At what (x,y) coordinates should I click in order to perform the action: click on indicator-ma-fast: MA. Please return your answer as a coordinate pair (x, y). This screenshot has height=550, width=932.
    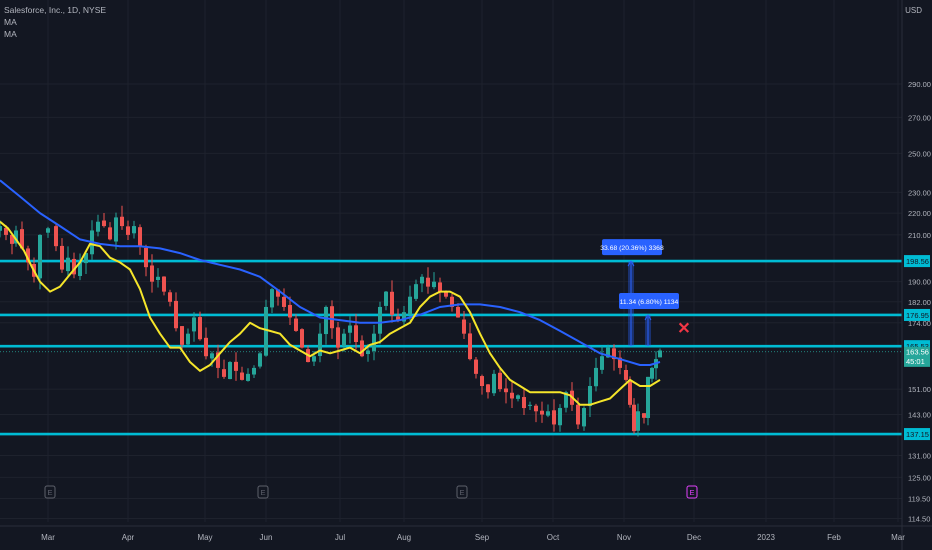
    Looking at the image, I should click on (10, 22).